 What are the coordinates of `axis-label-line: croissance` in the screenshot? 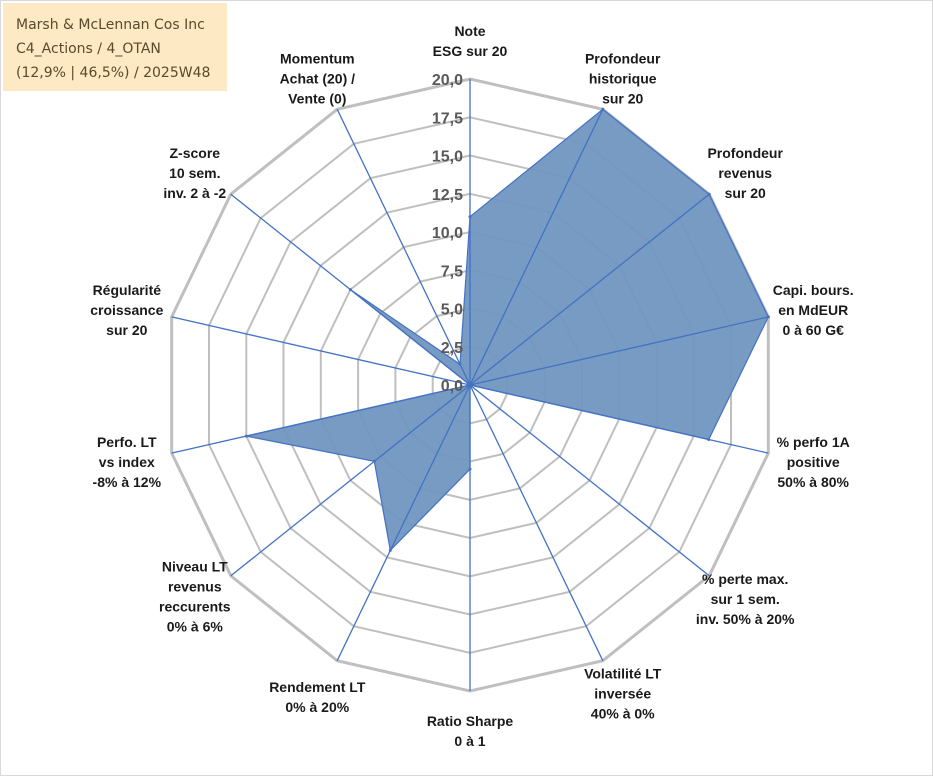 It's located at (126, 310).